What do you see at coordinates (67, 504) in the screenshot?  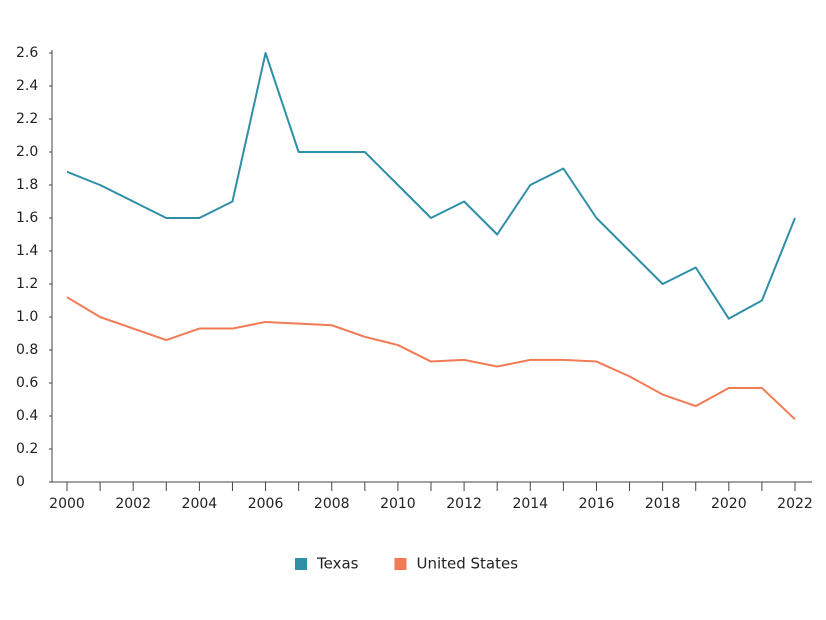 I see `x-tick-label: 2000` at bounding box center [67, 504].